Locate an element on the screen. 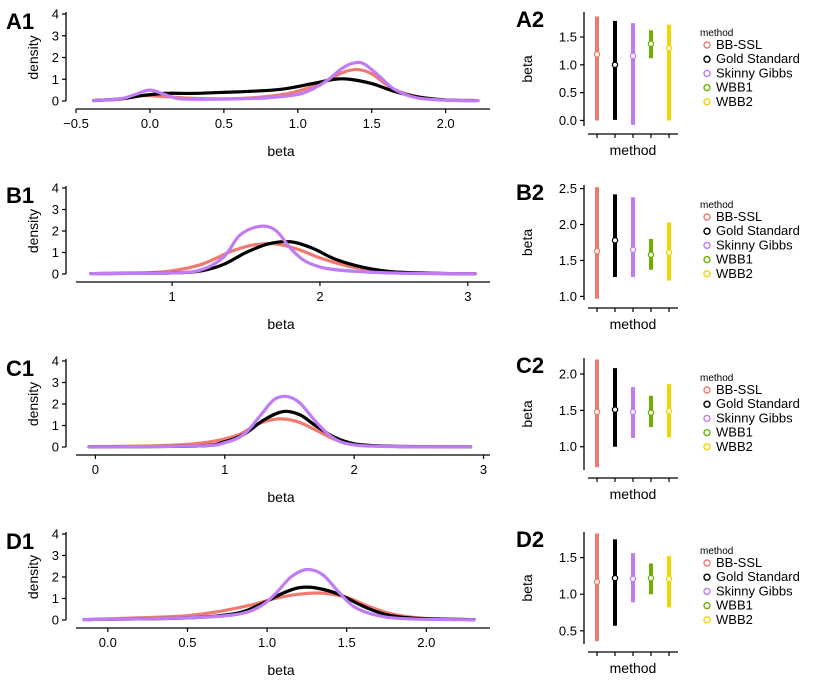  panel-B1: B1 0 1 2 3 4 1 2 3 density beta is located at coordinates (248, 256).